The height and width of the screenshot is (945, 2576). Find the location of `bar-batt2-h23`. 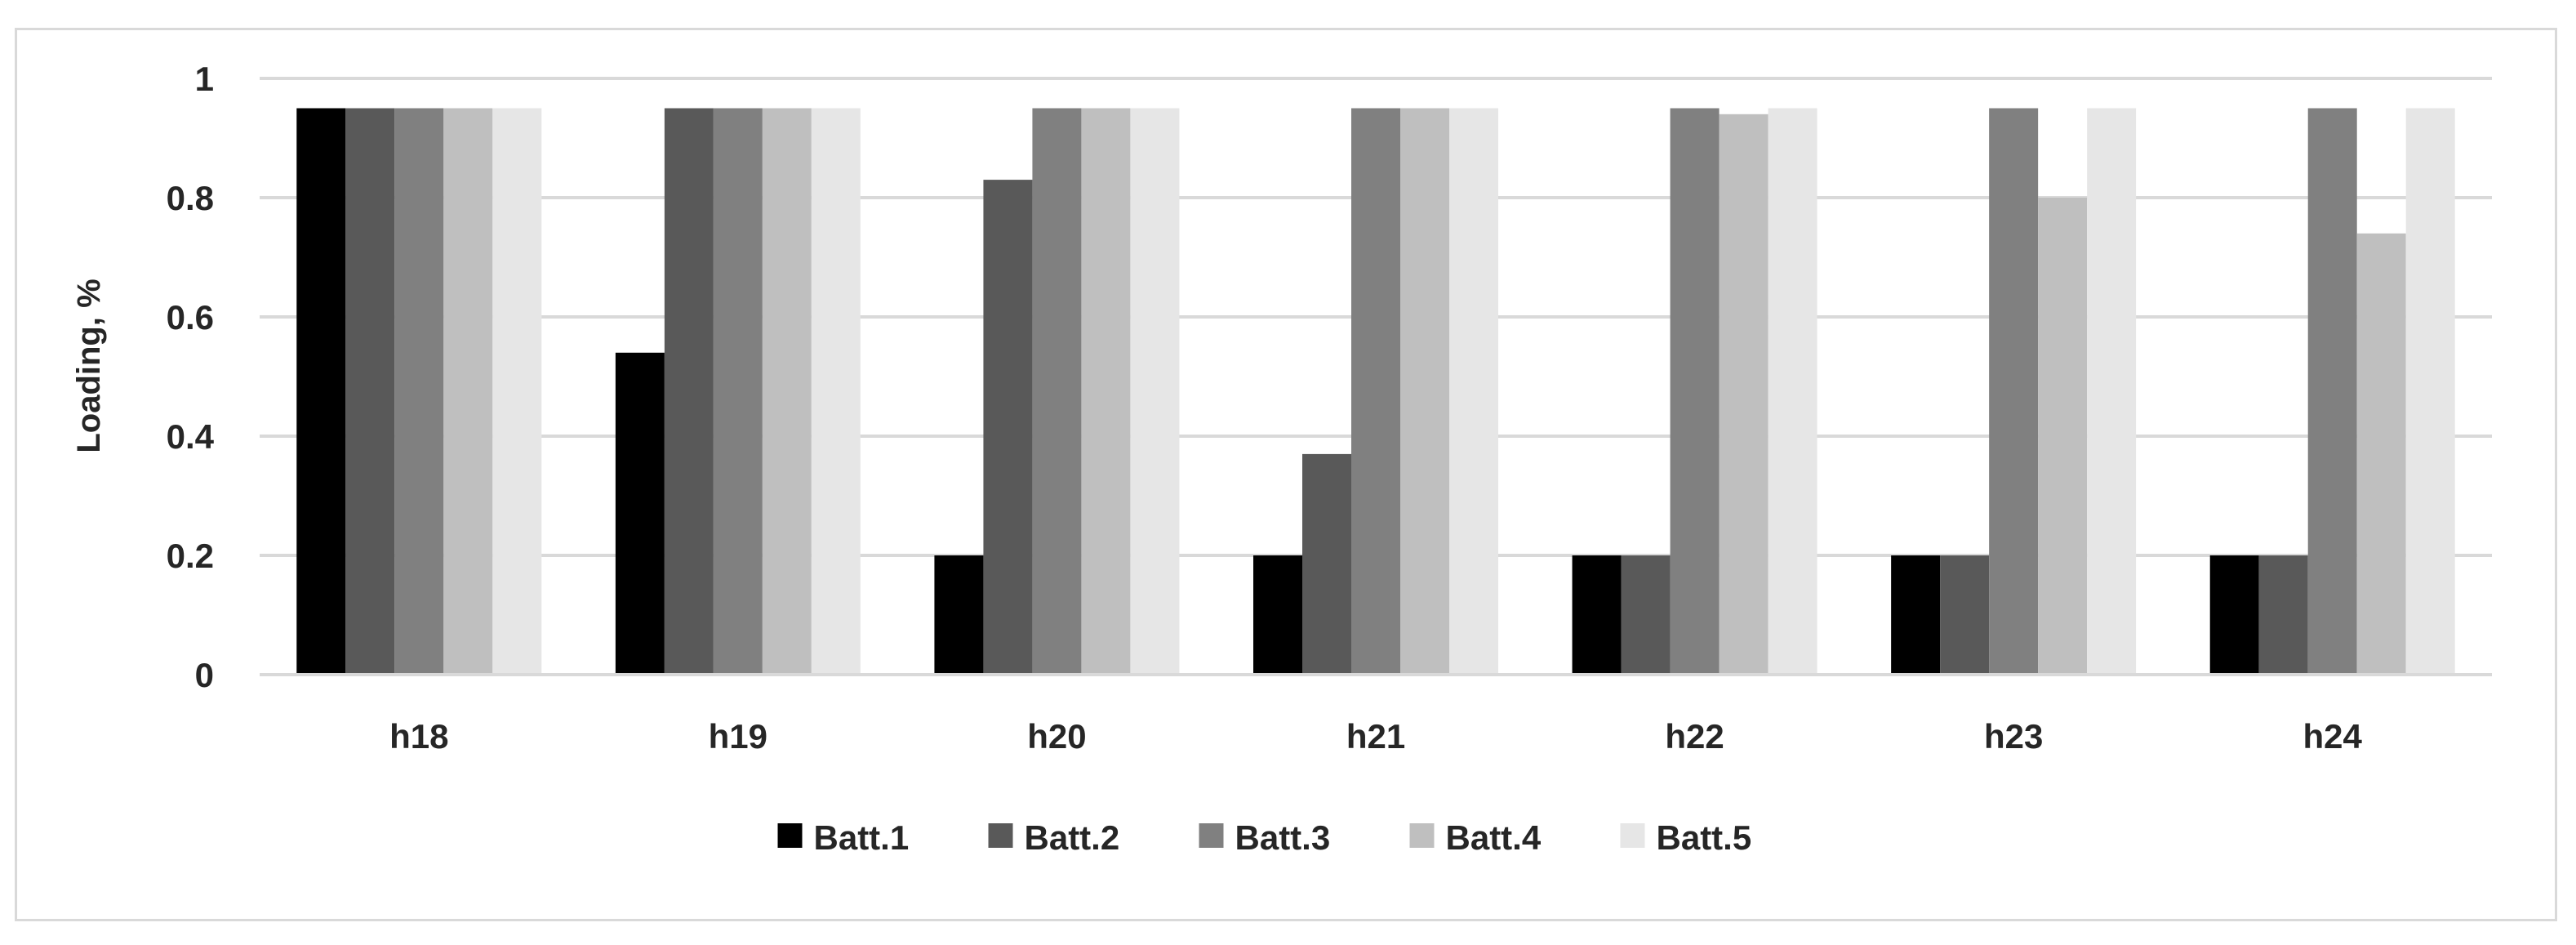

bar-batt2-h23 is located at coordinates (1965, 615).